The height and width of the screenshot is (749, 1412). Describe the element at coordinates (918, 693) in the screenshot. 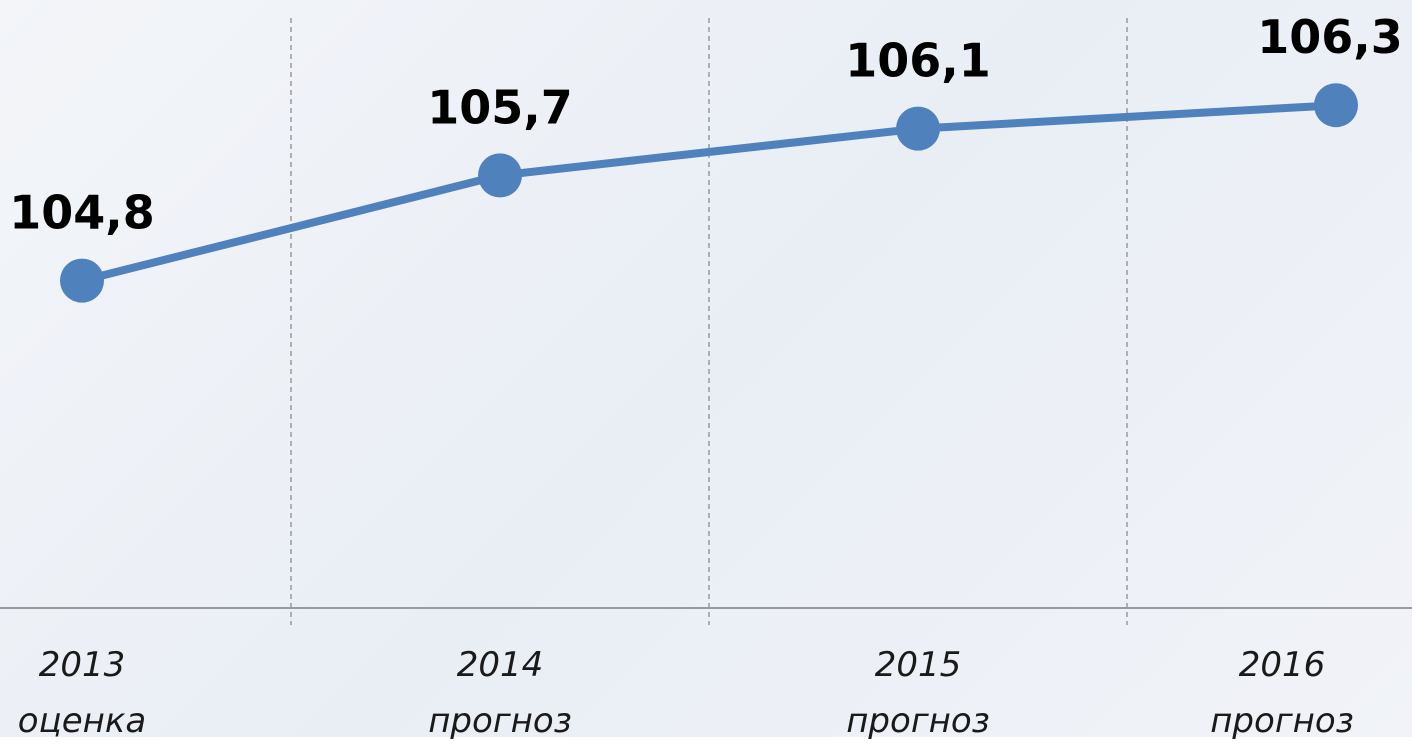

I see `x-tick-label: 2015 прогноз` at that location.